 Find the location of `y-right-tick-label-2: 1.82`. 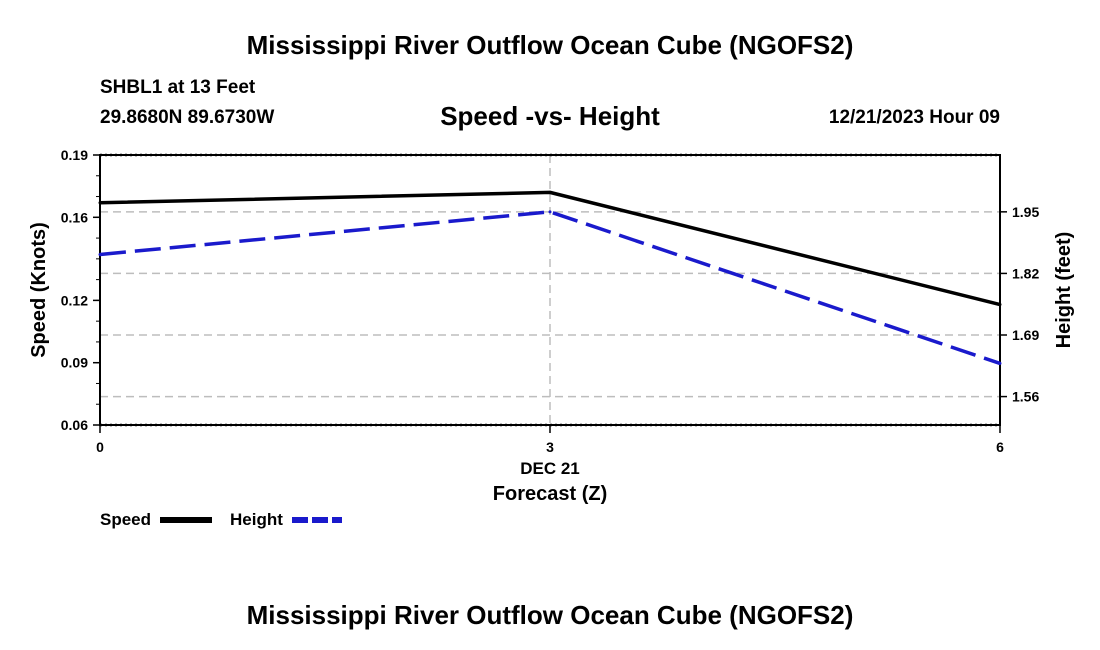

y-right-tick-label-2: 1.82 is located at coordinates (1025, 273).